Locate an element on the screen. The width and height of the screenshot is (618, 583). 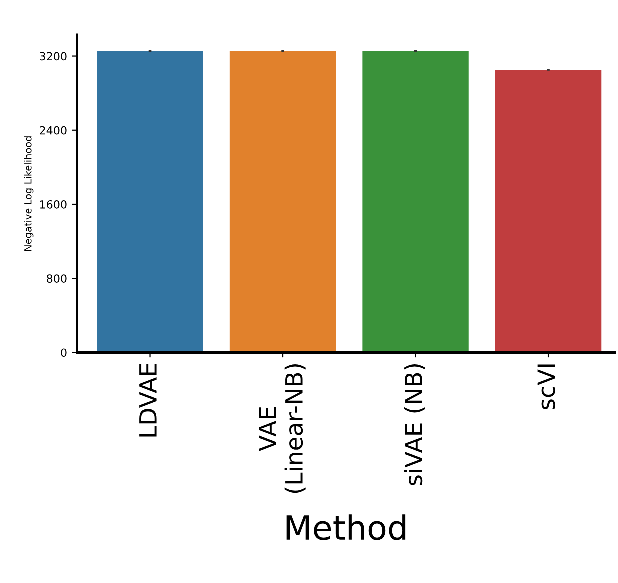
y-tick-label: 3200 is located at coordinates (53, 56).